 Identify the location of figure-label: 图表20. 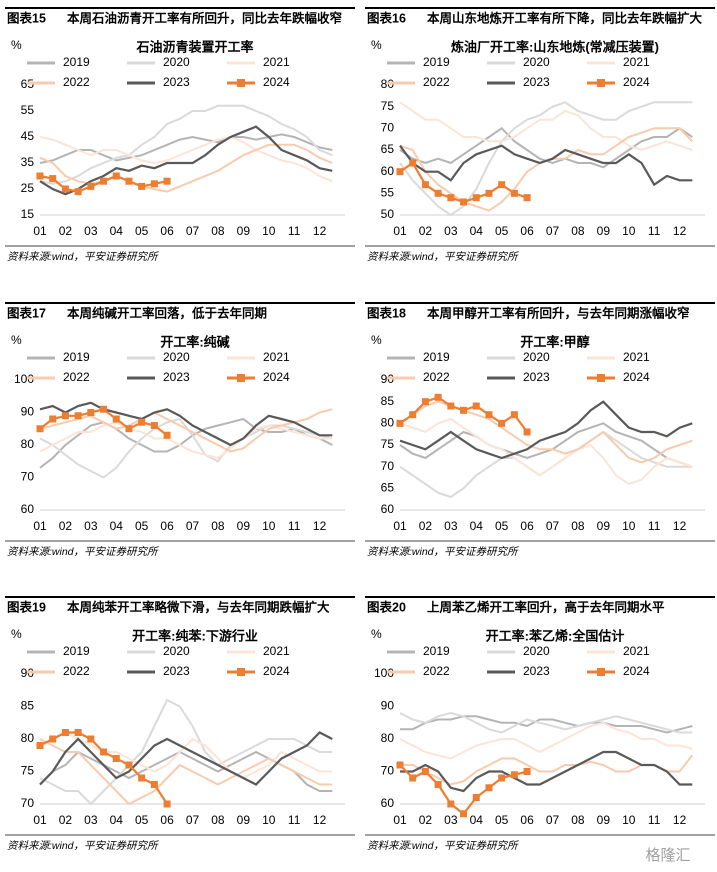
(386, 606).